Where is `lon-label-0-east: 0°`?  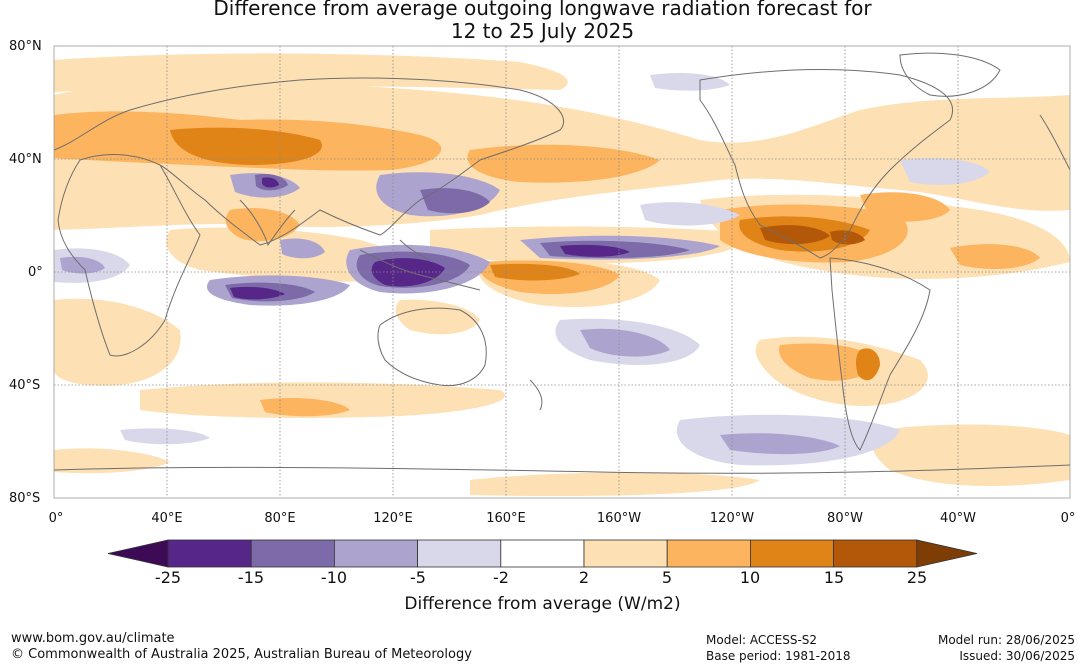
lon-label-0-east: 0° is located at coordinates (1068, 518).